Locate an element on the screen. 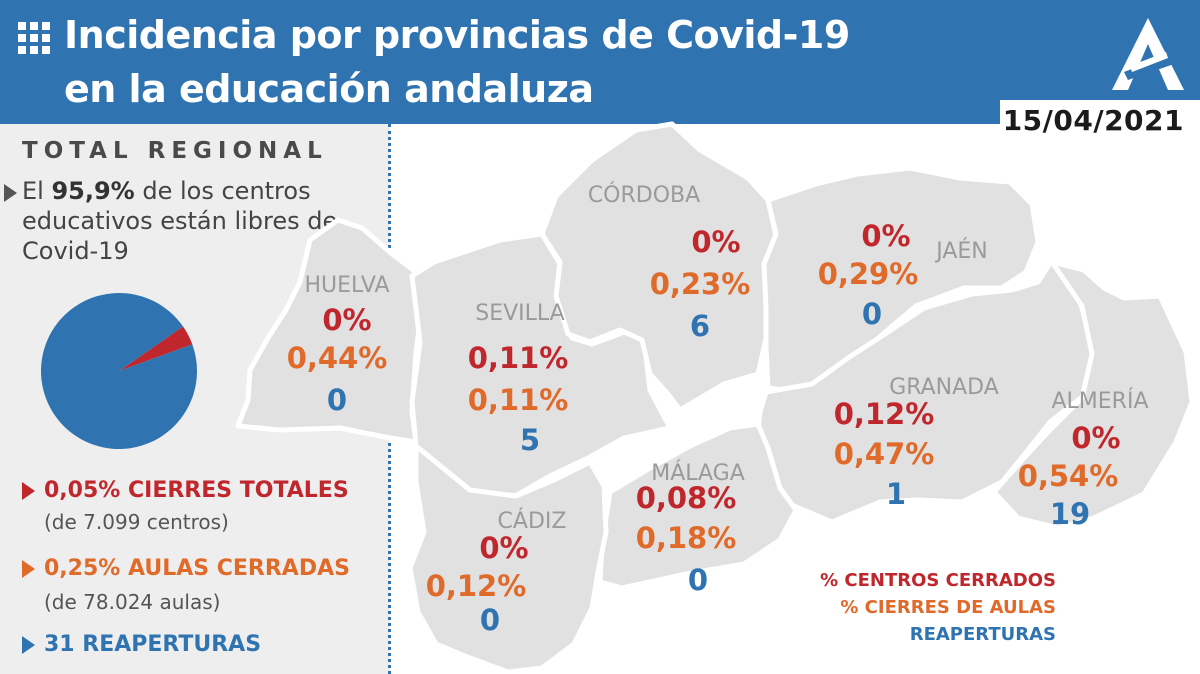 The image size is (1200, 674). closures-arrow-icon is located at coordinates (28, 491).